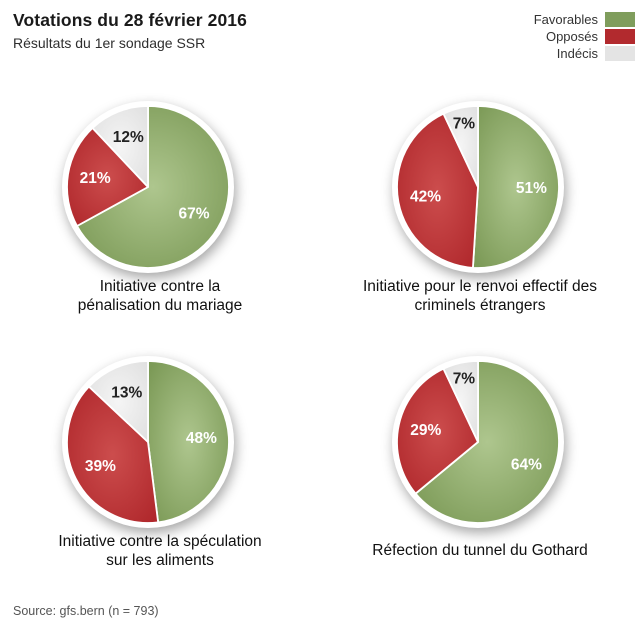 The height and width of the screenshot is (640, 640). Describe the element at coordinates (526, 464) in the screenshot. I see `pie-percentage-label: 64%` at that location.